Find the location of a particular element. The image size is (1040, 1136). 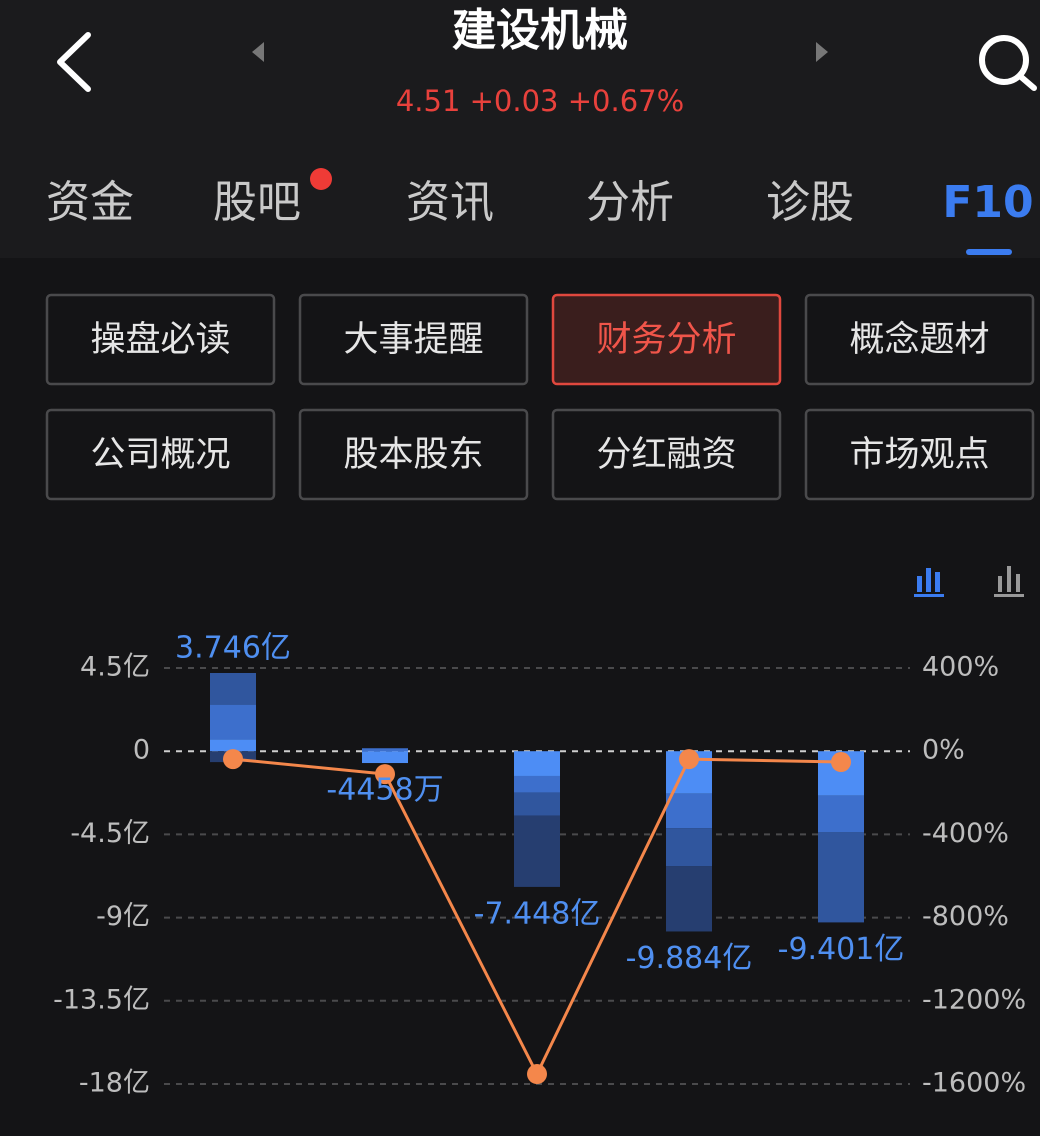

value-label: -4458万 is located at coordinates (384, 790).